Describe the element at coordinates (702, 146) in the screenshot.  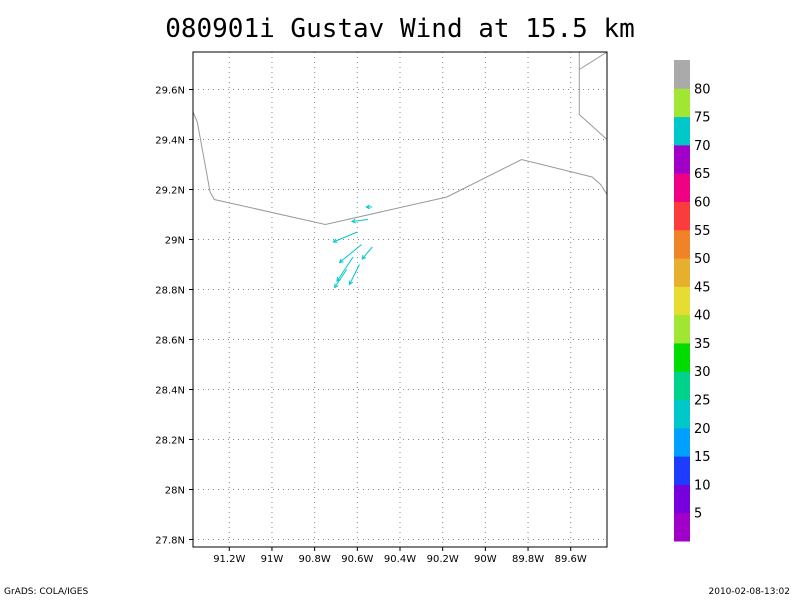
I see `colorbar-label: 70` at that location.